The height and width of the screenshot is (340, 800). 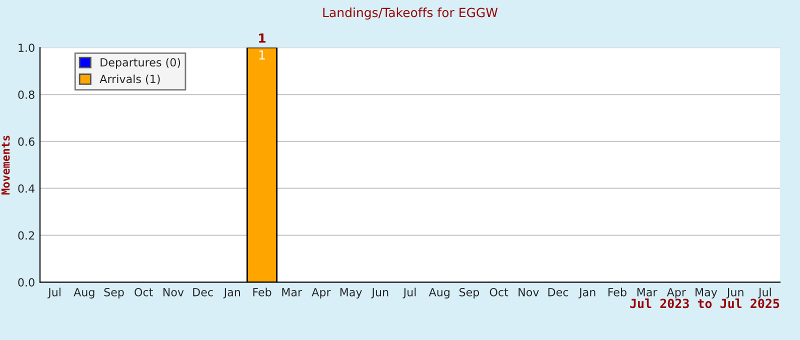 I want to click on y-tick-label: 0.0, so click(x=26, y=282).